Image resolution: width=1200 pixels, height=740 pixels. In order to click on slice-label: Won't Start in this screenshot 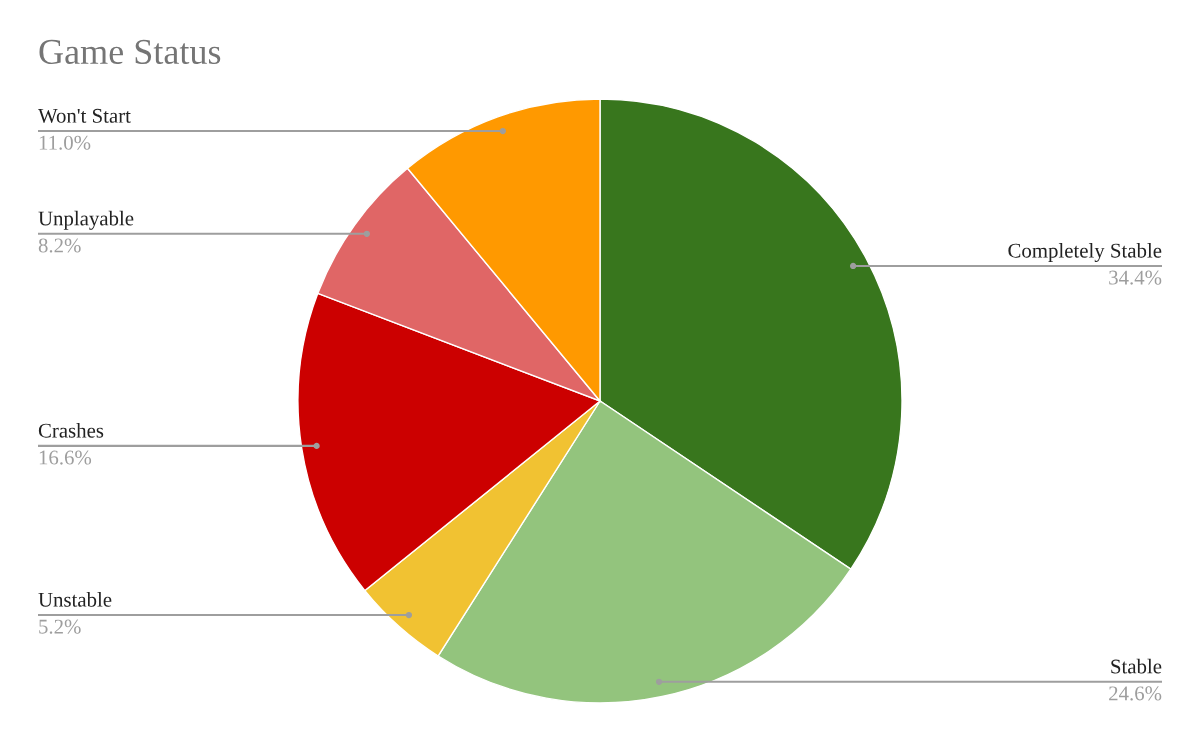, I will do `click(84, 115)`.